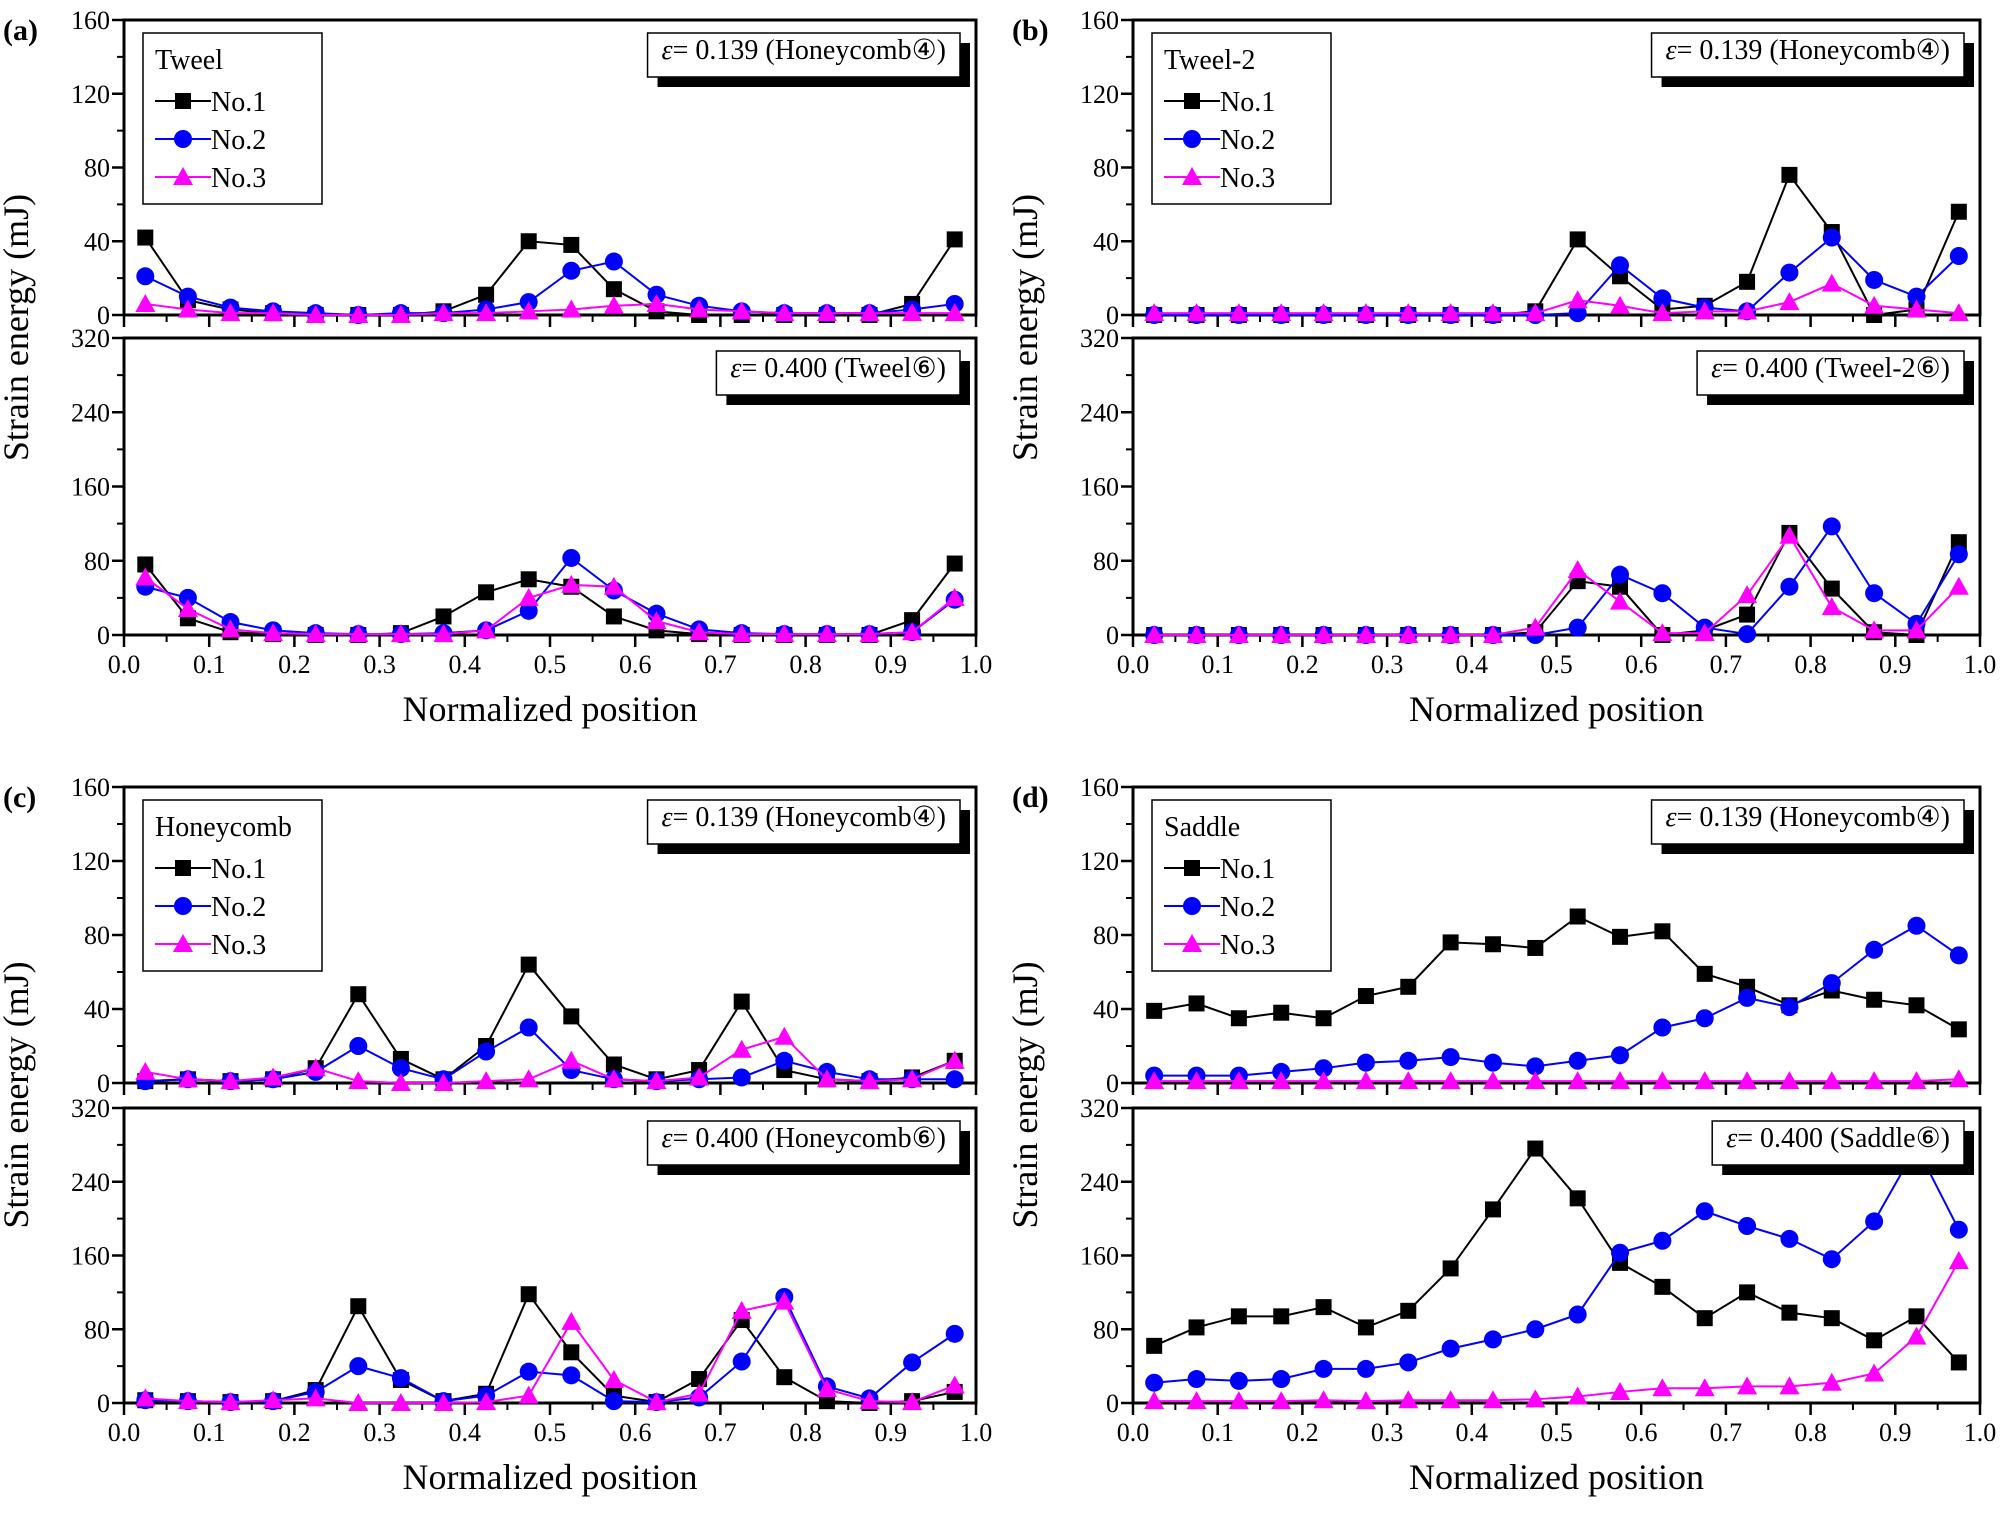  I want to click on legend-frame, so click(232, 885).